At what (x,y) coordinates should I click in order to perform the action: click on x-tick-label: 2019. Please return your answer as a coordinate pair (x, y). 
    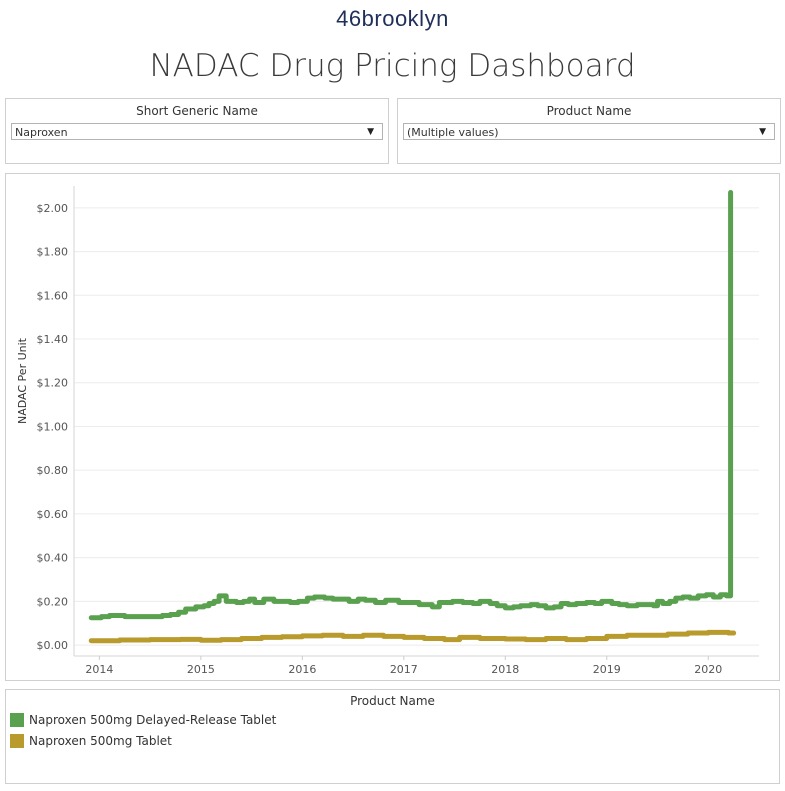
    Looking at the image, I should click on (607, 669).